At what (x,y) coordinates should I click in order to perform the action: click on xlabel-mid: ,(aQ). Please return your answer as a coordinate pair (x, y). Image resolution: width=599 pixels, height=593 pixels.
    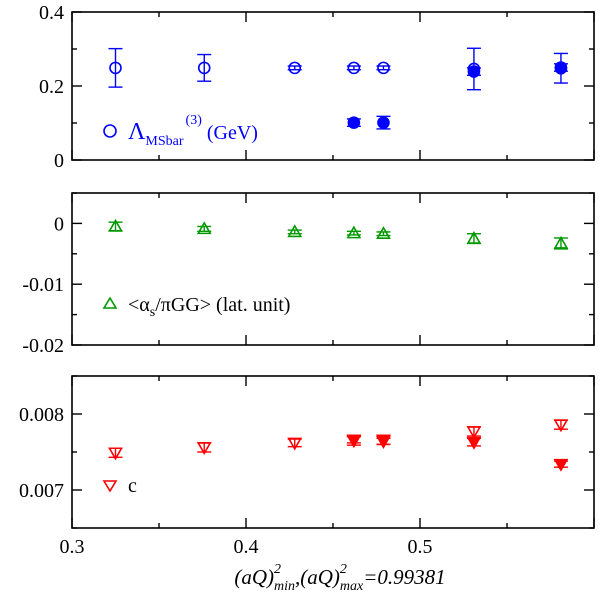
    Looking at the image, I should click on (317, 577).